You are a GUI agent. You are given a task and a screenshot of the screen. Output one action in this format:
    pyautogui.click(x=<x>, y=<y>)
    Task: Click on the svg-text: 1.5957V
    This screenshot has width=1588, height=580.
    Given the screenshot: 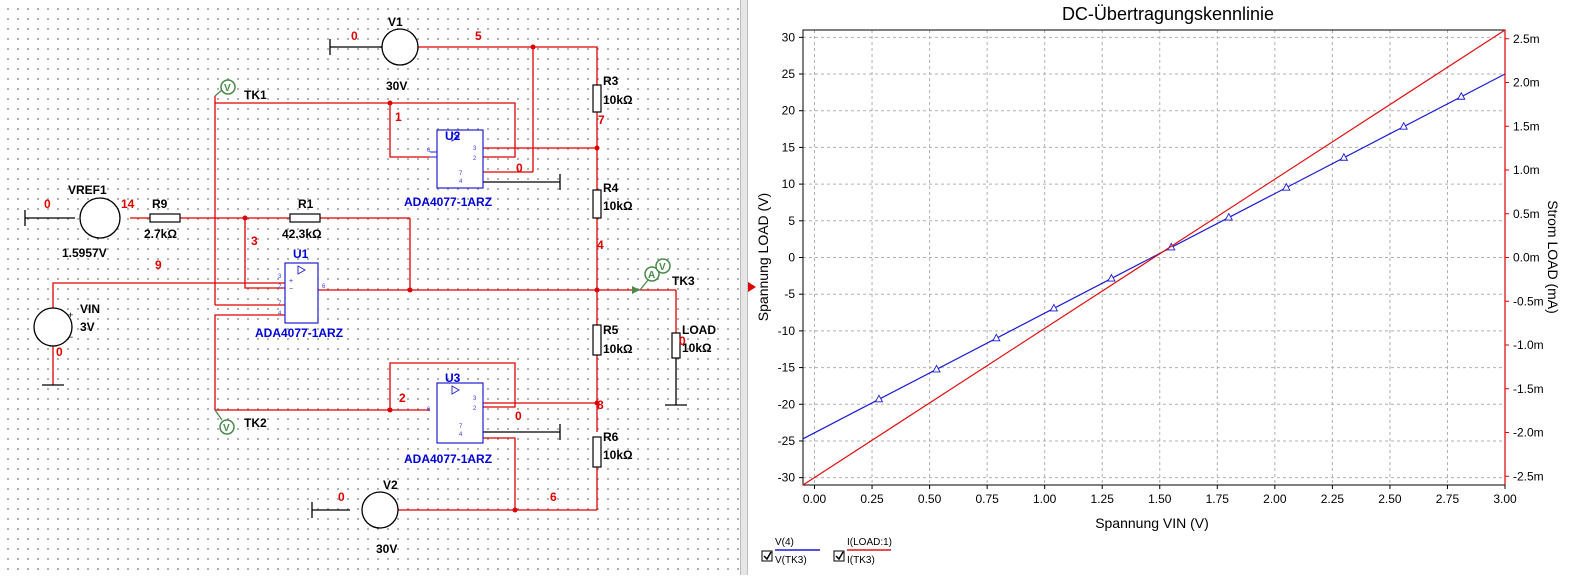 What is the action you would take?
    pyautogui.click(x=84, y=253)
    